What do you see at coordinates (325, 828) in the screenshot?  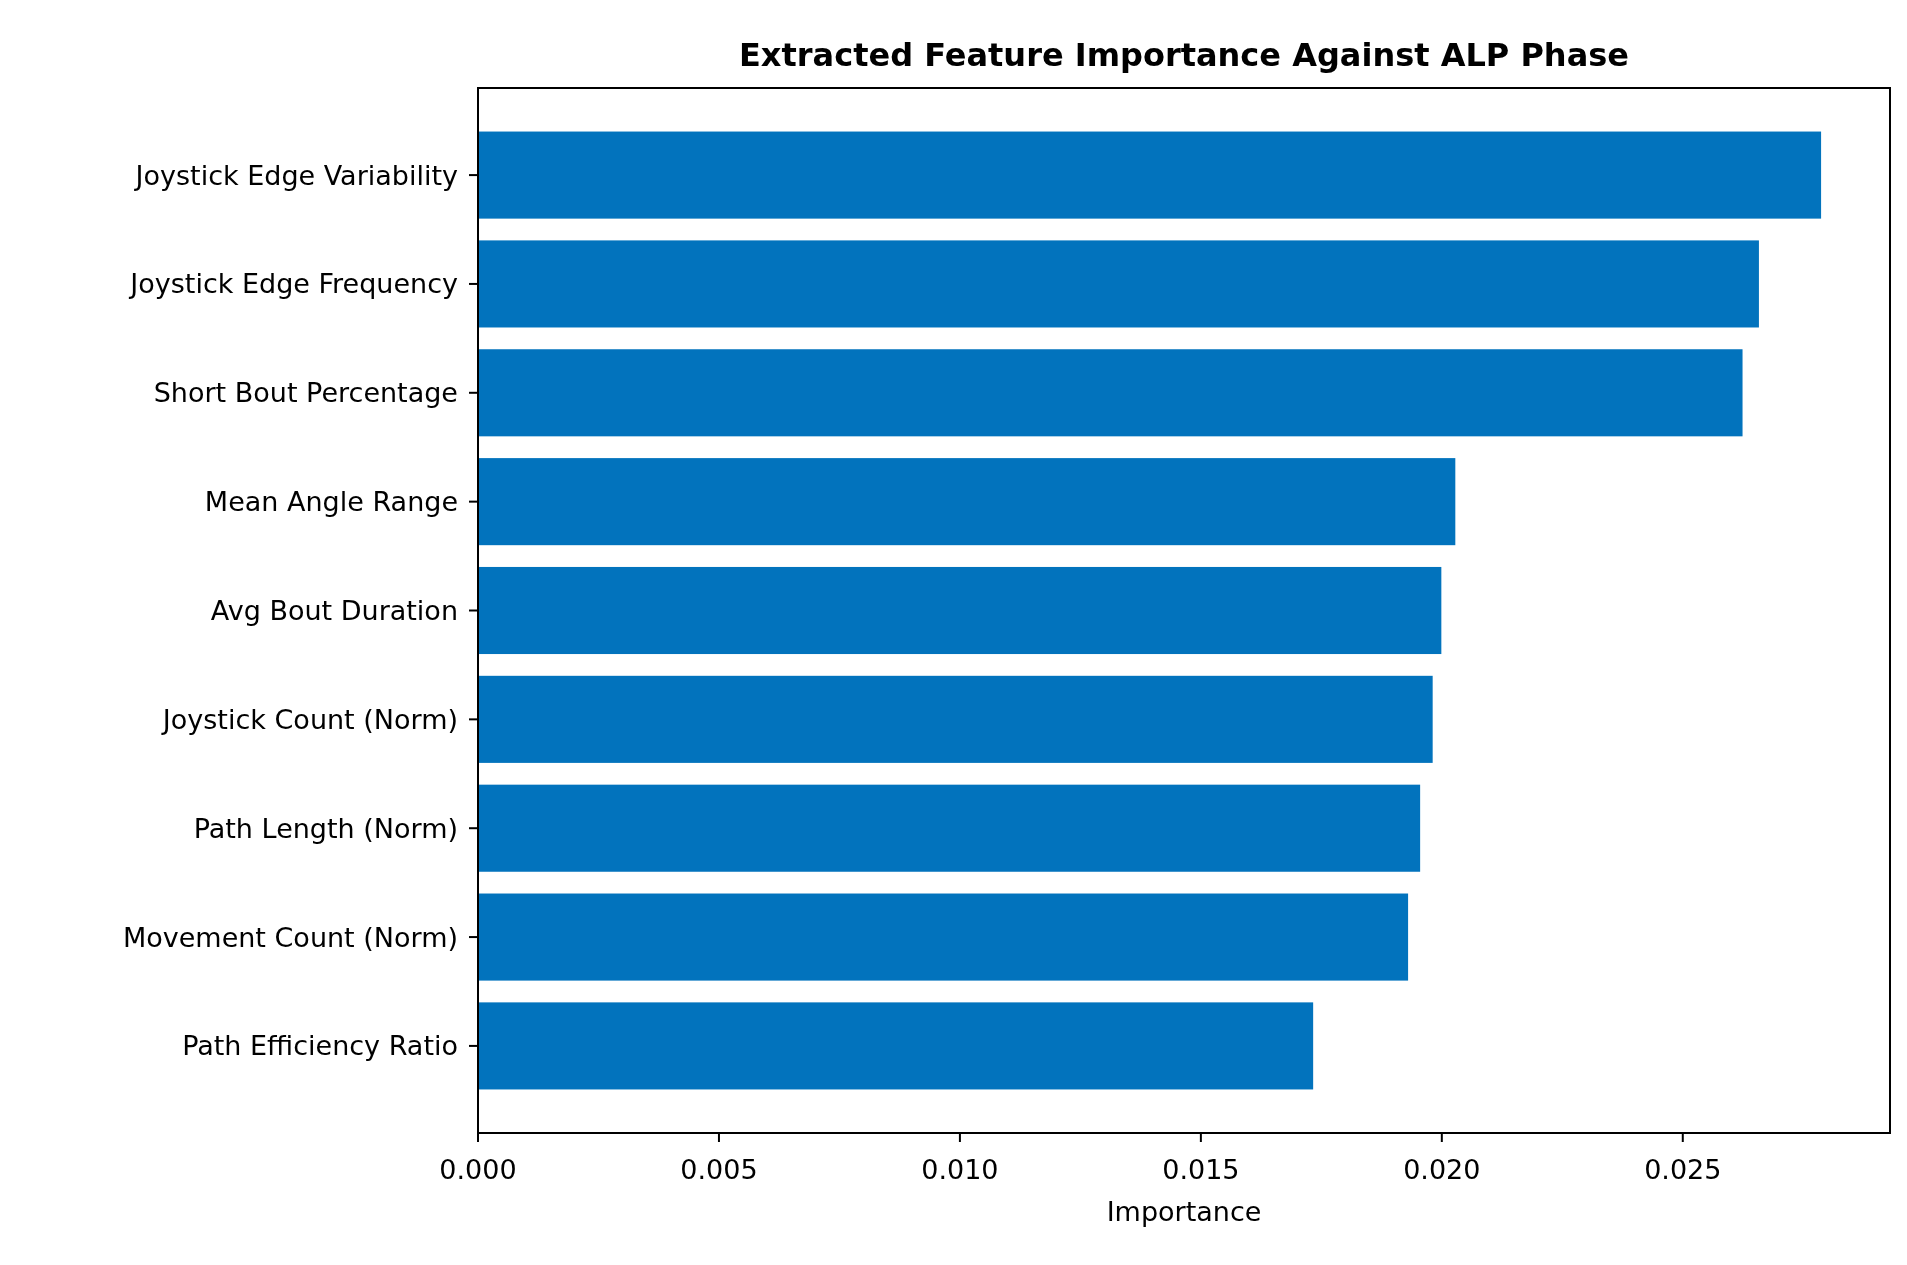 I see `y-tick-label: Path Length (Norm)` at bounding box center [325, 828].